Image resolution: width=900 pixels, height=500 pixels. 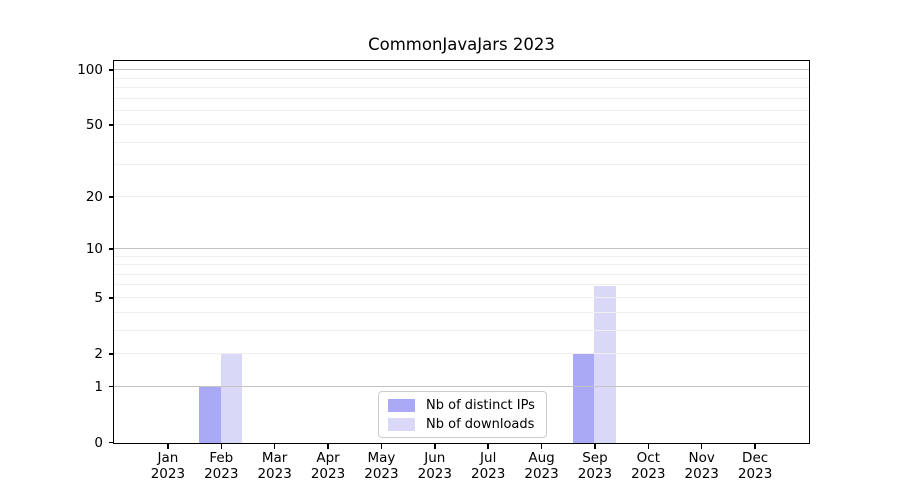 What do you see at coordinates (94, 196) in the screenshot?
I see `y-tick-label-20: 20` at bounding box center [94, 196].